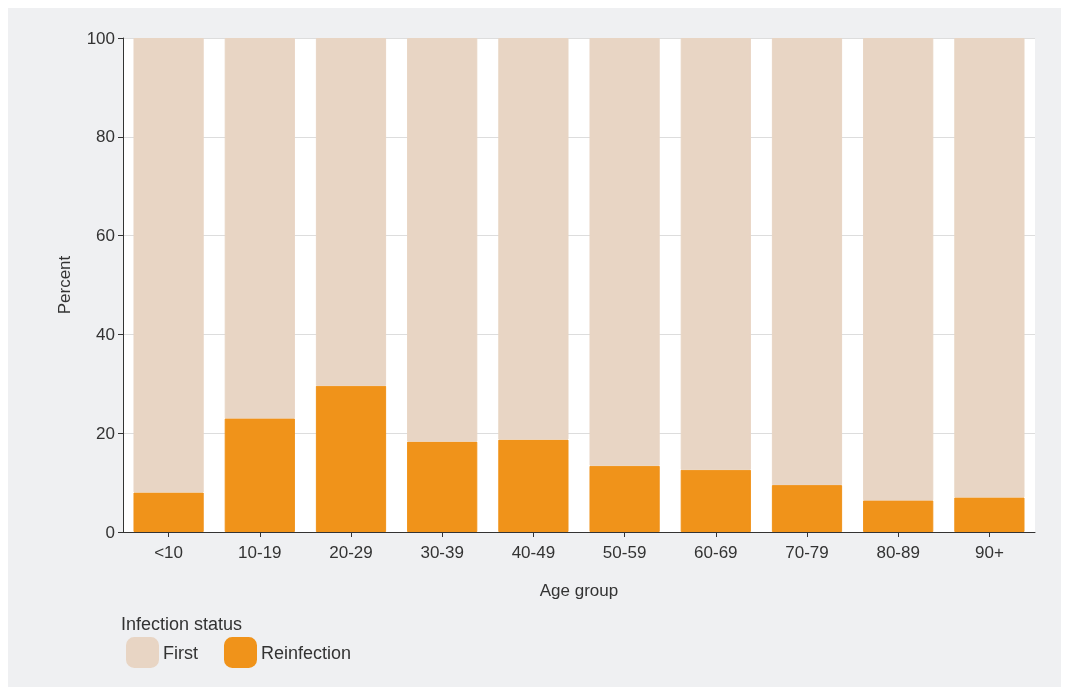 The image size is (1069, 695). Describe the element at coordinates (579, 590) in the screenshot. I see `x-axis-title: Age group` at that location.